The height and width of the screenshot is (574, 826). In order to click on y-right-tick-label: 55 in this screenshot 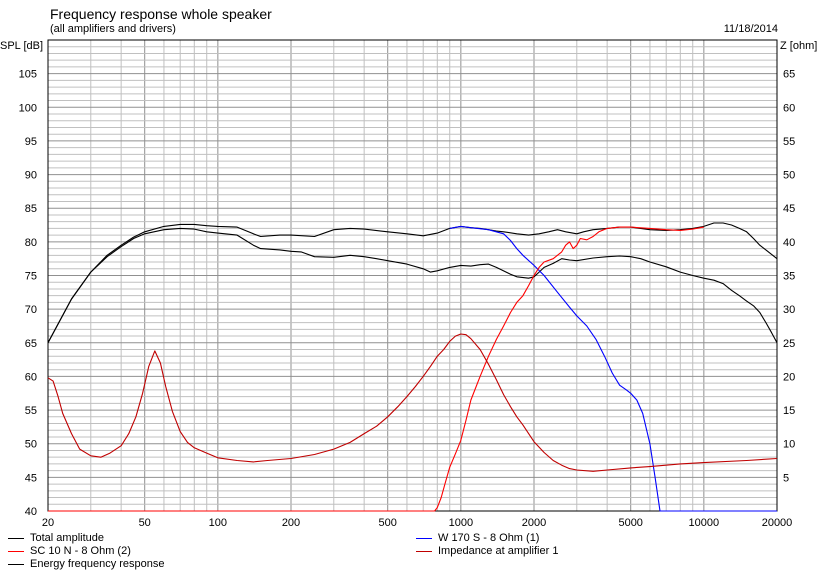, I will do `click(789, 142)`.